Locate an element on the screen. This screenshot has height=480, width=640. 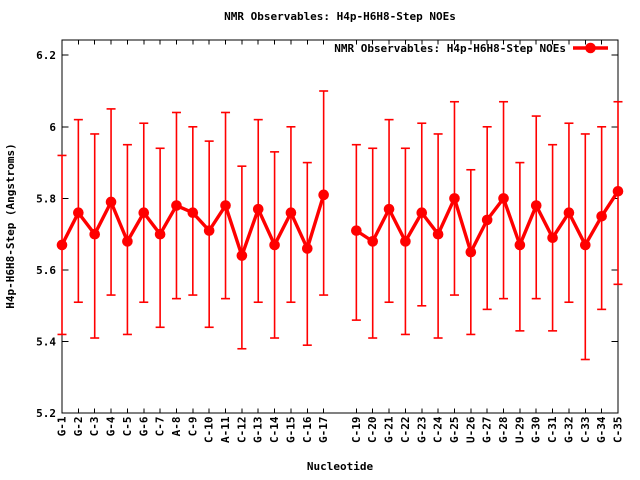
x-tick-label: G-1 is located at coordinates (62, 426).